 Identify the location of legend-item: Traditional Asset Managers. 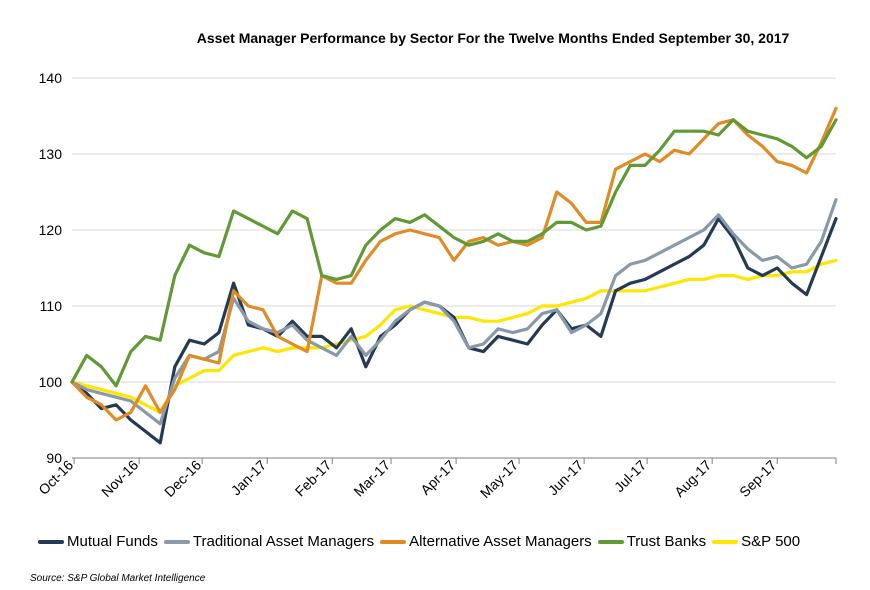
(269, 541).